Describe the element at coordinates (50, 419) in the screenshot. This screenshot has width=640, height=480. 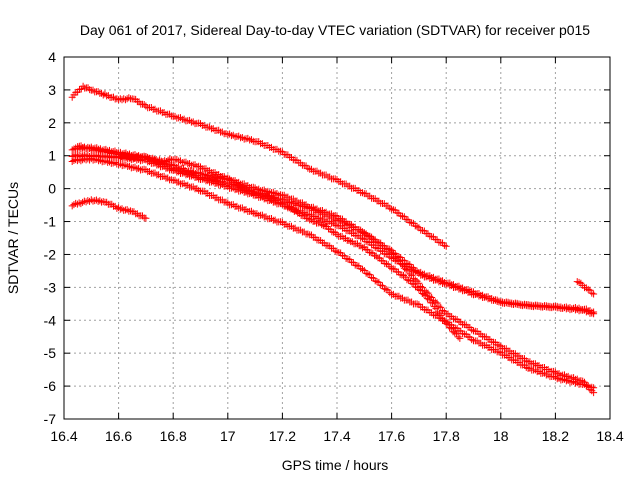
I see `y-tick-label: -7` at that location.